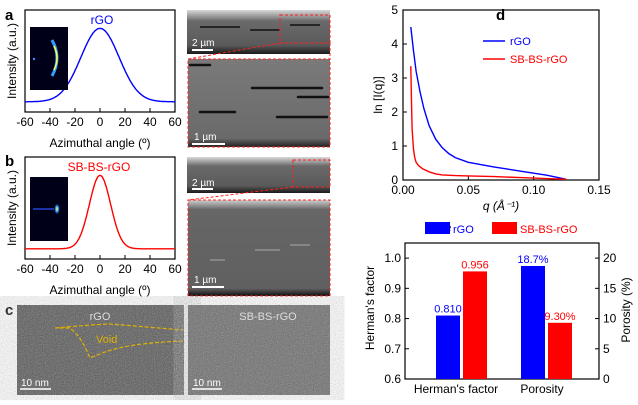  I want to click on y-tick-label: 0.9, so click(392, 288).